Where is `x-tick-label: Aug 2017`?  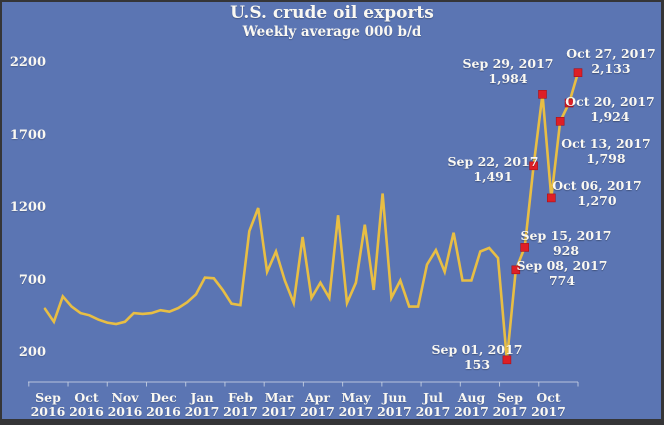
x-tick-label: Aug 2017 is located at coordinates (472, 404).